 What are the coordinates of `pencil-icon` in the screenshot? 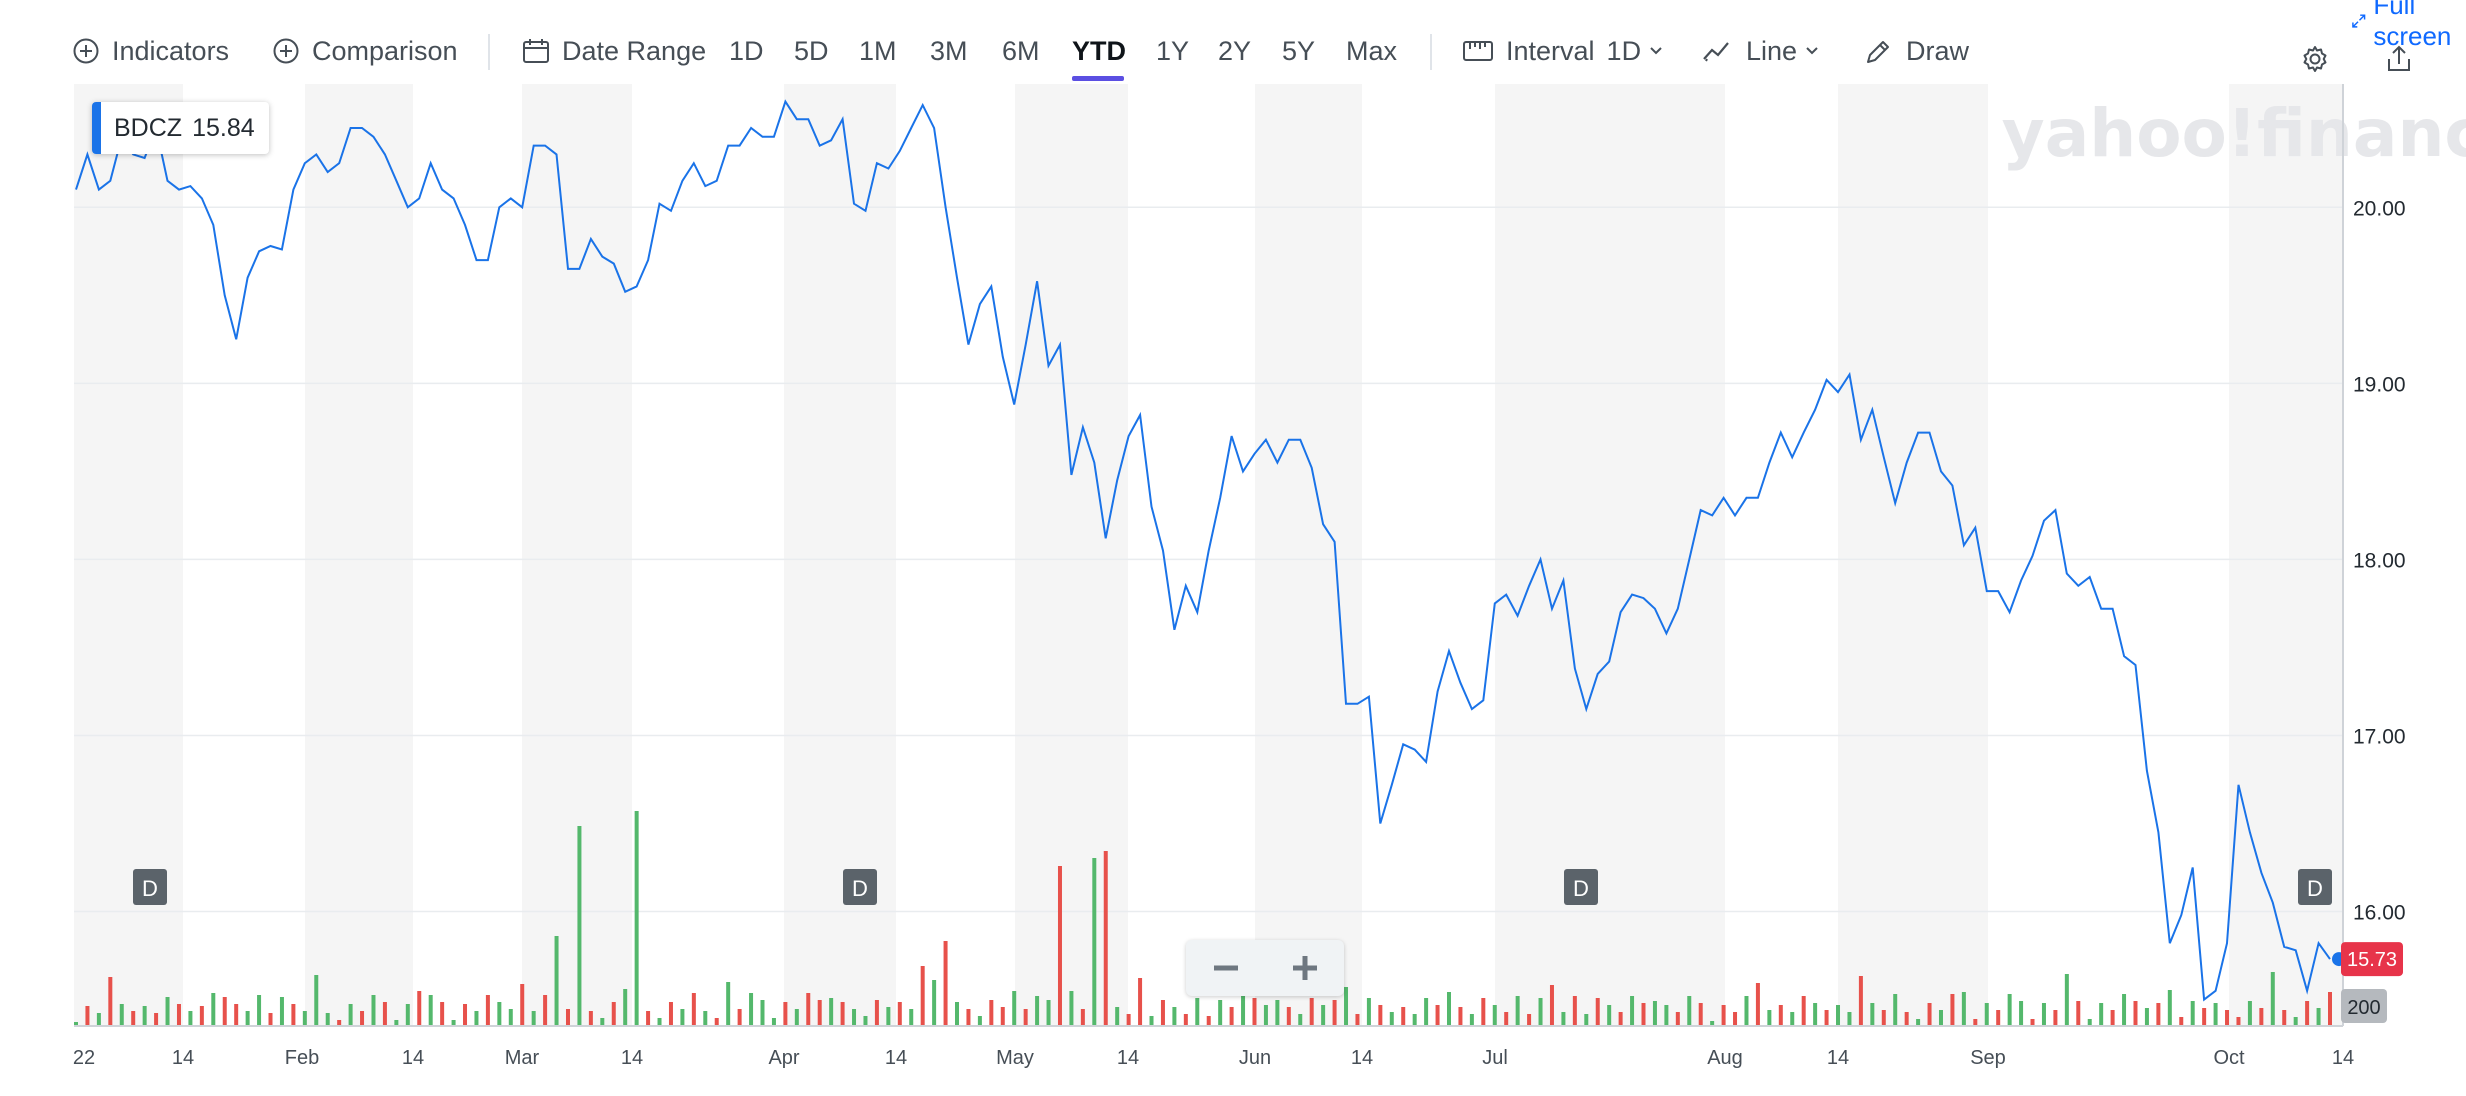 It's located at (1878, 52).